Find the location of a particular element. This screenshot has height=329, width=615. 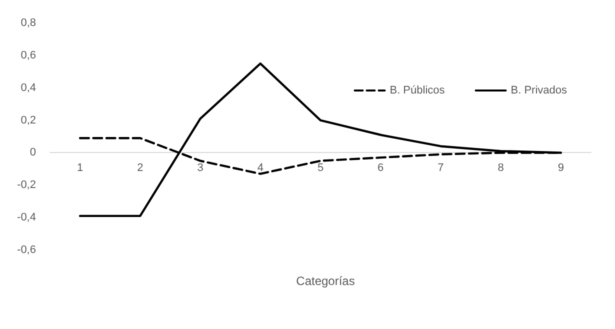

x-tick-label: 4 is located at coordinates (260, 168).